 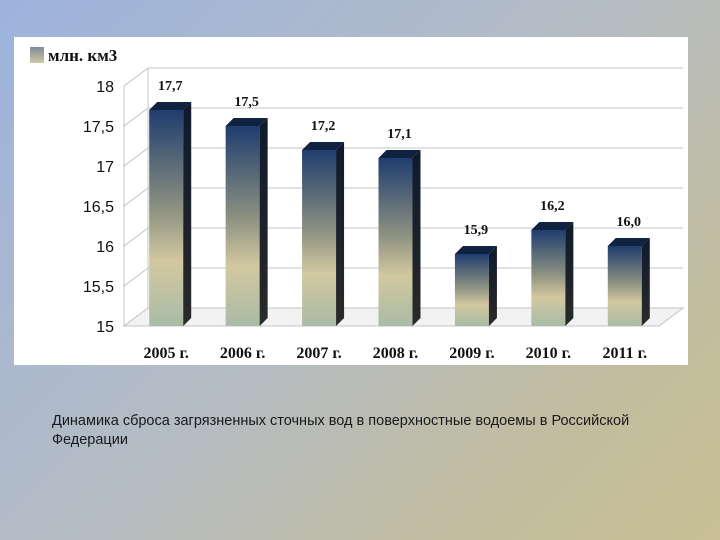 I want to click on x-tick-label: 2006 г., so click(x=242, y=353).